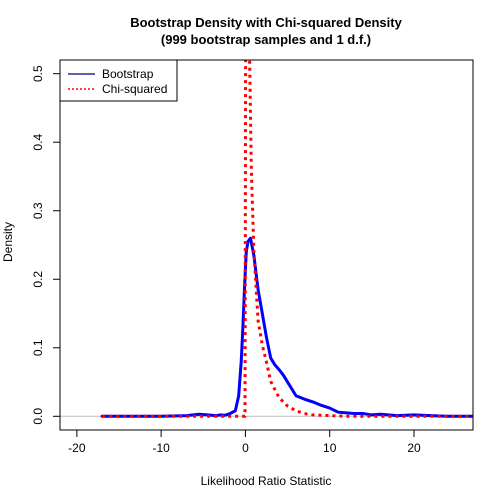 This screenshot has width=504, height=504. I want to click on y-axis-label: Density, so click(8, 242).